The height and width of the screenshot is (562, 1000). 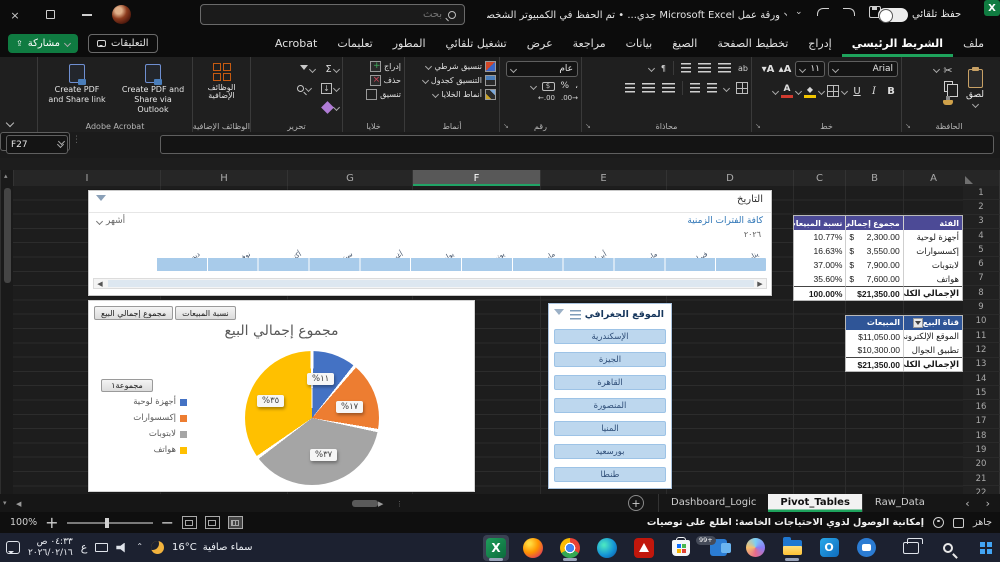 I want to click on increase-decimal-icon: ‎.00→‎, so click(x=569, y=98).